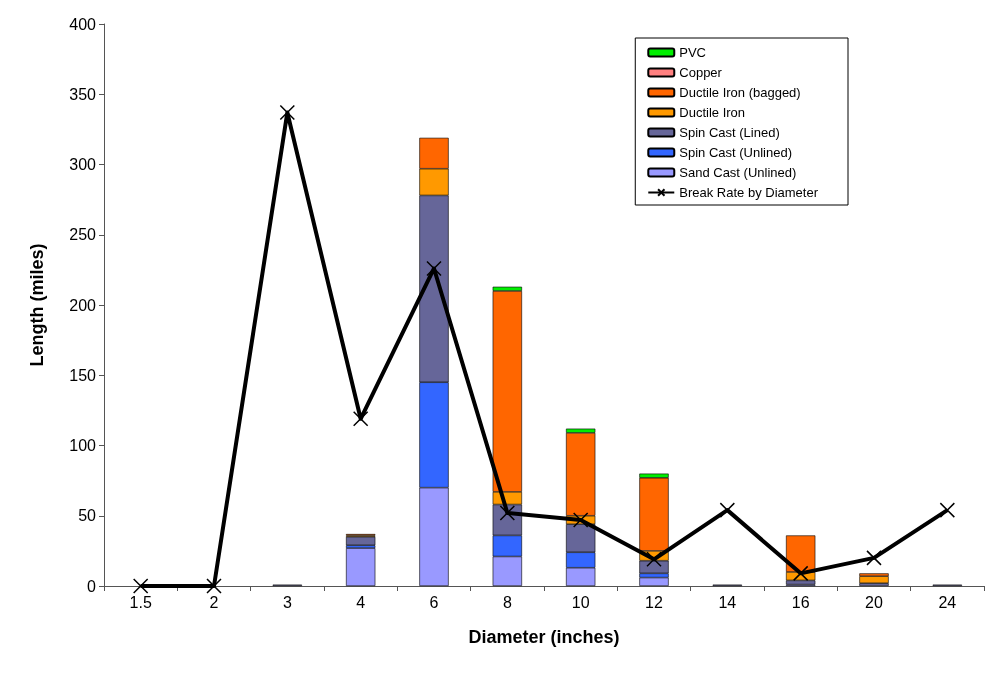 The width and height of the screenshot is (1003, 673). Describe the element at coordinates (83, 164) in the screenshot. I see `y-tick-label: 300` at that location.